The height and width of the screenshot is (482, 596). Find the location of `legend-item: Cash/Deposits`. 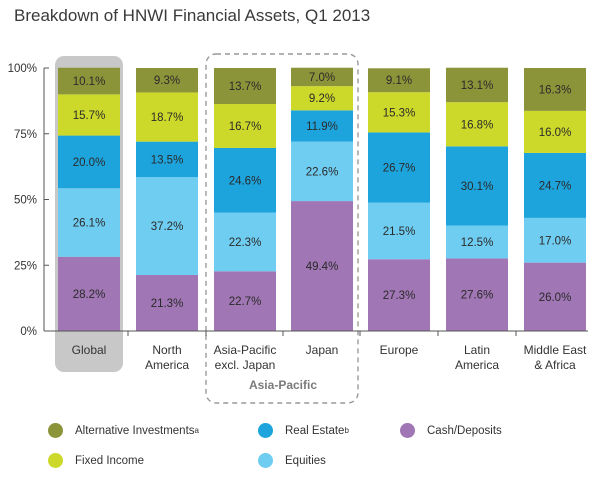

legend-item: Cash/Deposits is located at coordinates (451, 430).